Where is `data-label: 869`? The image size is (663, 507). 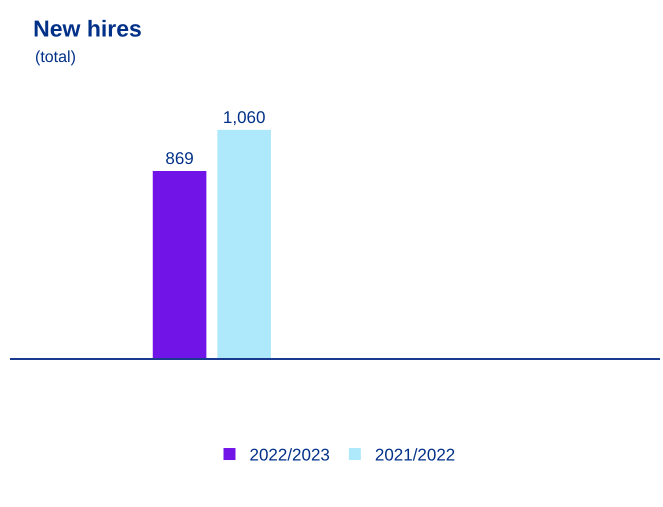 data-label: 869 is located at coordinates (179, 158).